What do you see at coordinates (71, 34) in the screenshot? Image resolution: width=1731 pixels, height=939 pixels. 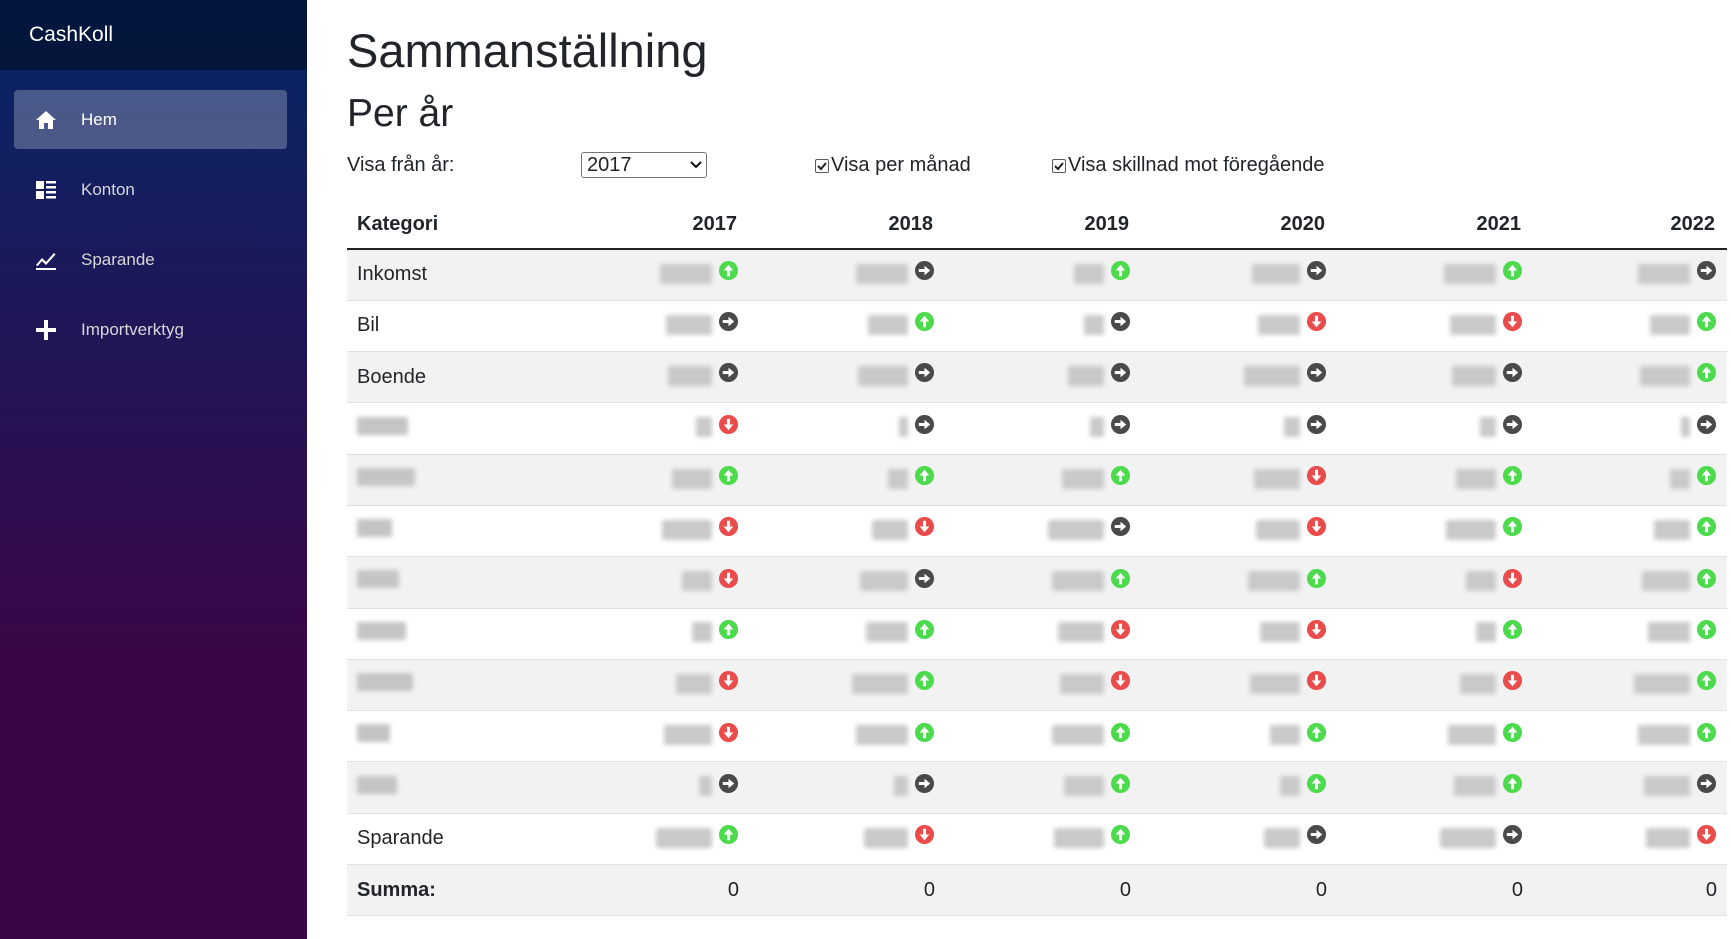 I see `brand-link: CashKoll` at bounding box center [71, 34].